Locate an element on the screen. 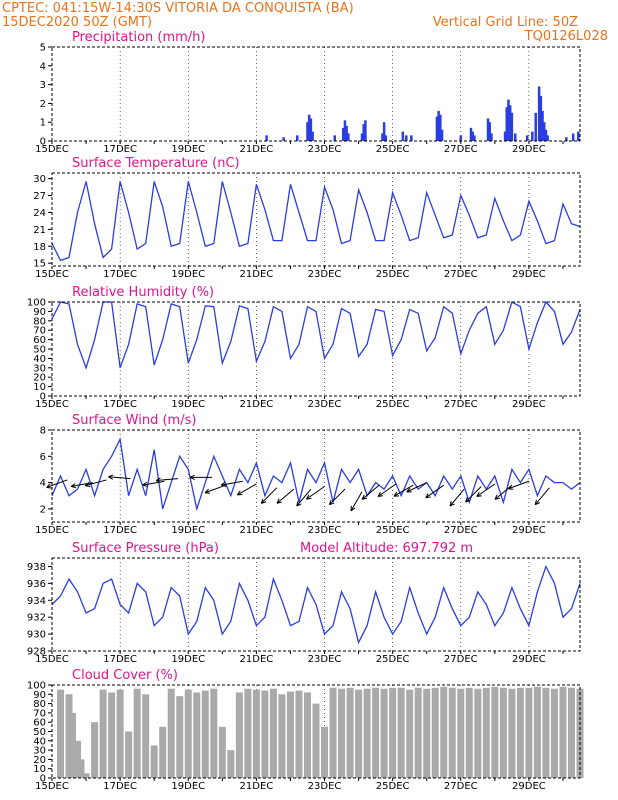 This screenshot has width=618, height=800. y-tick-label: 3 is located at coordinates (43, 85).